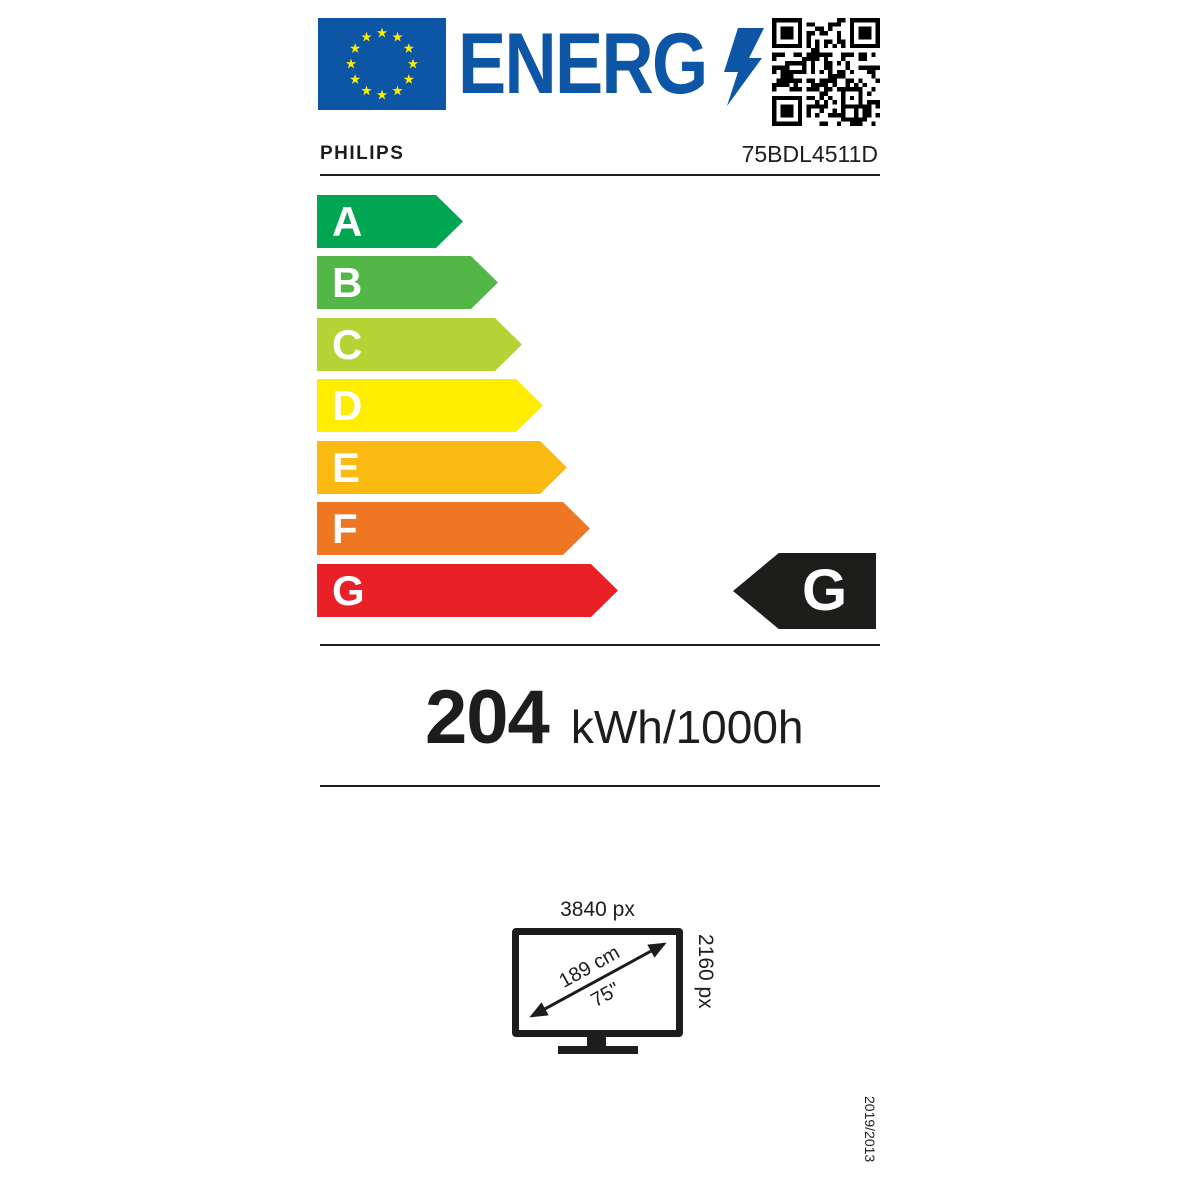 The width and height of the screenshot is (1200, 1200). Describe the element at coordinates (804, 591) in the screenshot. I see `rated-class-arrow: G` at that location.